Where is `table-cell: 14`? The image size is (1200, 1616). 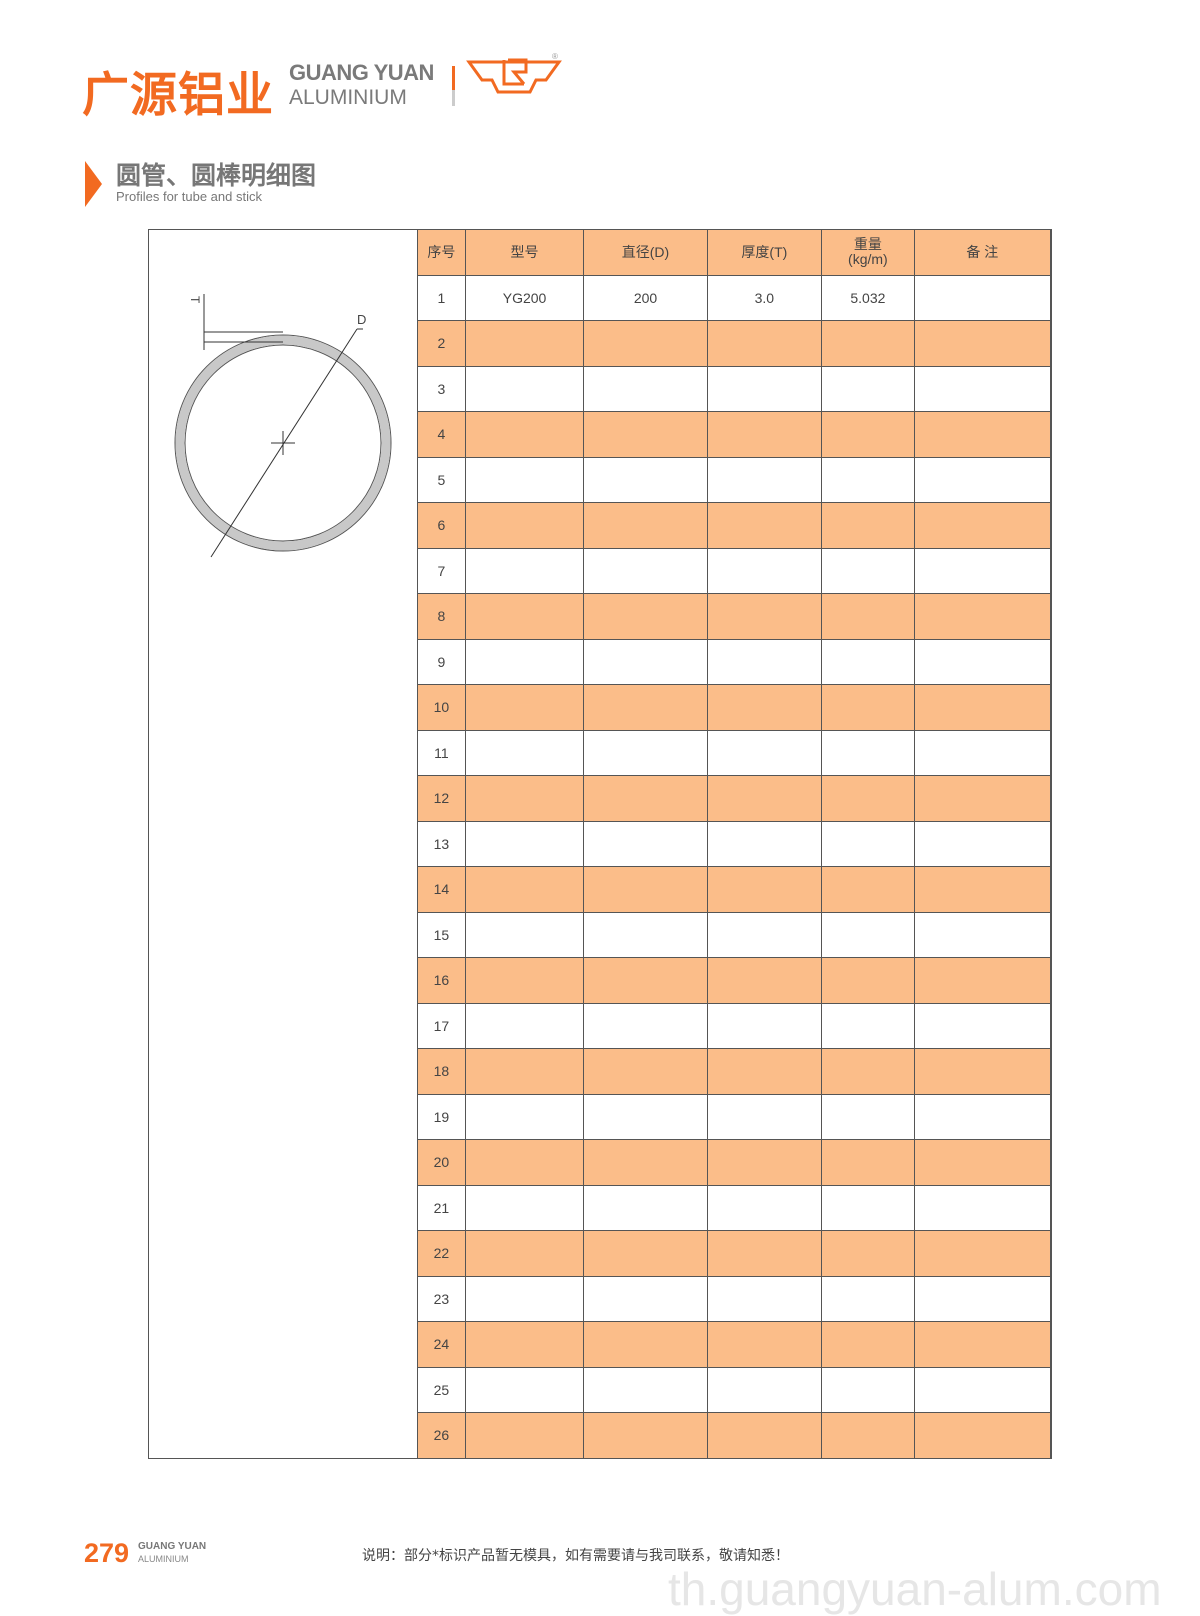
table-cell: 14 is located at coordinates (441, 889).